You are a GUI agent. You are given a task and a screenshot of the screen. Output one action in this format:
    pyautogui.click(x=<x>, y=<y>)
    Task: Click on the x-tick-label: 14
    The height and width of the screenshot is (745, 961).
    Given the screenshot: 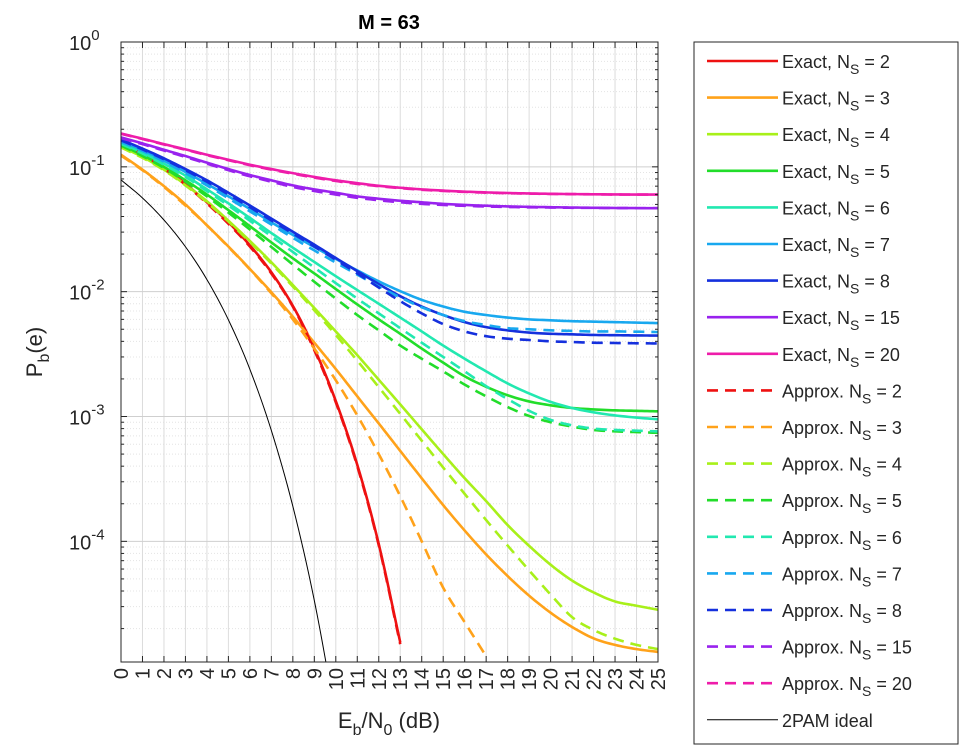 What is the action you would take?
    pyautogui.click(x=423, y=679)
    